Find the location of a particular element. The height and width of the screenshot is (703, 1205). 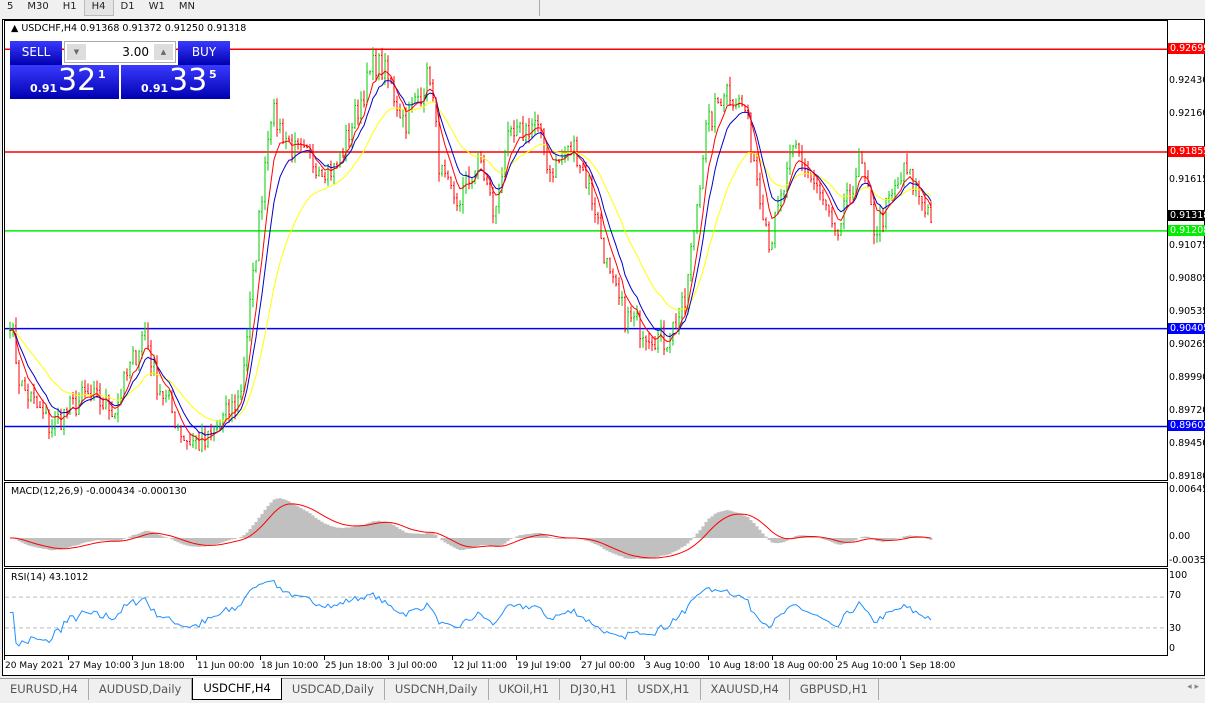

time-axis-label: 18 Aug 00:00 is located at coordinates (803, 666).